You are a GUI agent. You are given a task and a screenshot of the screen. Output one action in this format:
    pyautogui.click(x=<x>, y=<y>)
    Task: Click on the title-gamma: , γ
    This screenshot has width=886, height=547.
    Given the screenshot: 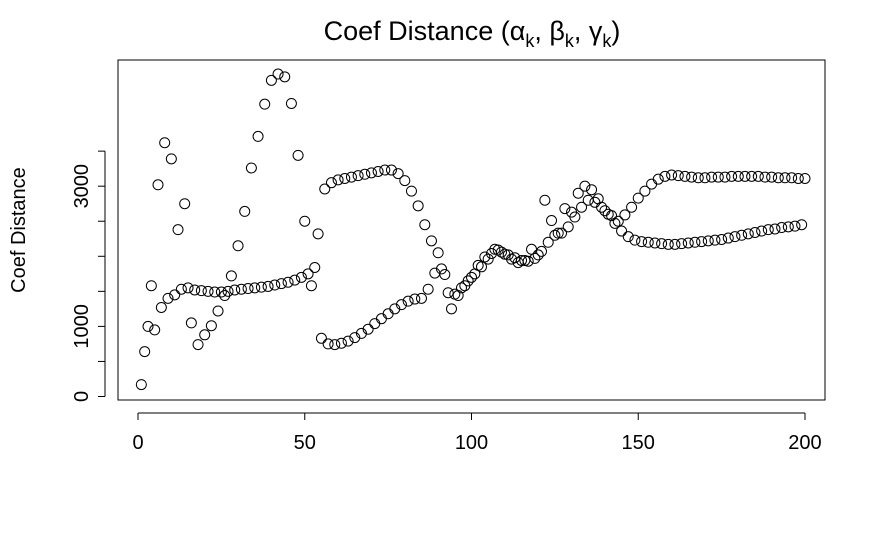 What is the action you would take?
    pyautogui.click(x=588, y=31)
    